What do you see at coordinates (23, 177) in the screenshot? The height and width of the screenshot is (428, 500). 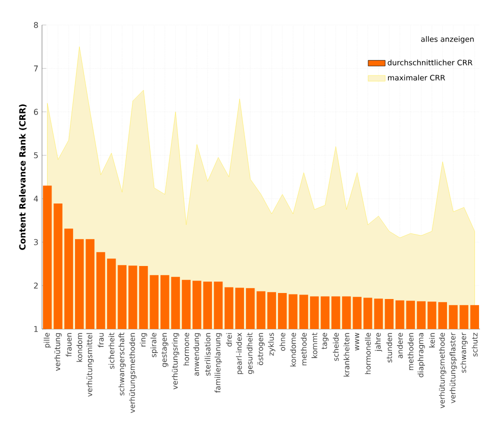 I see `y-axis-title: Content Relevance Rank (CRR)` at bounding box center [23, 177].